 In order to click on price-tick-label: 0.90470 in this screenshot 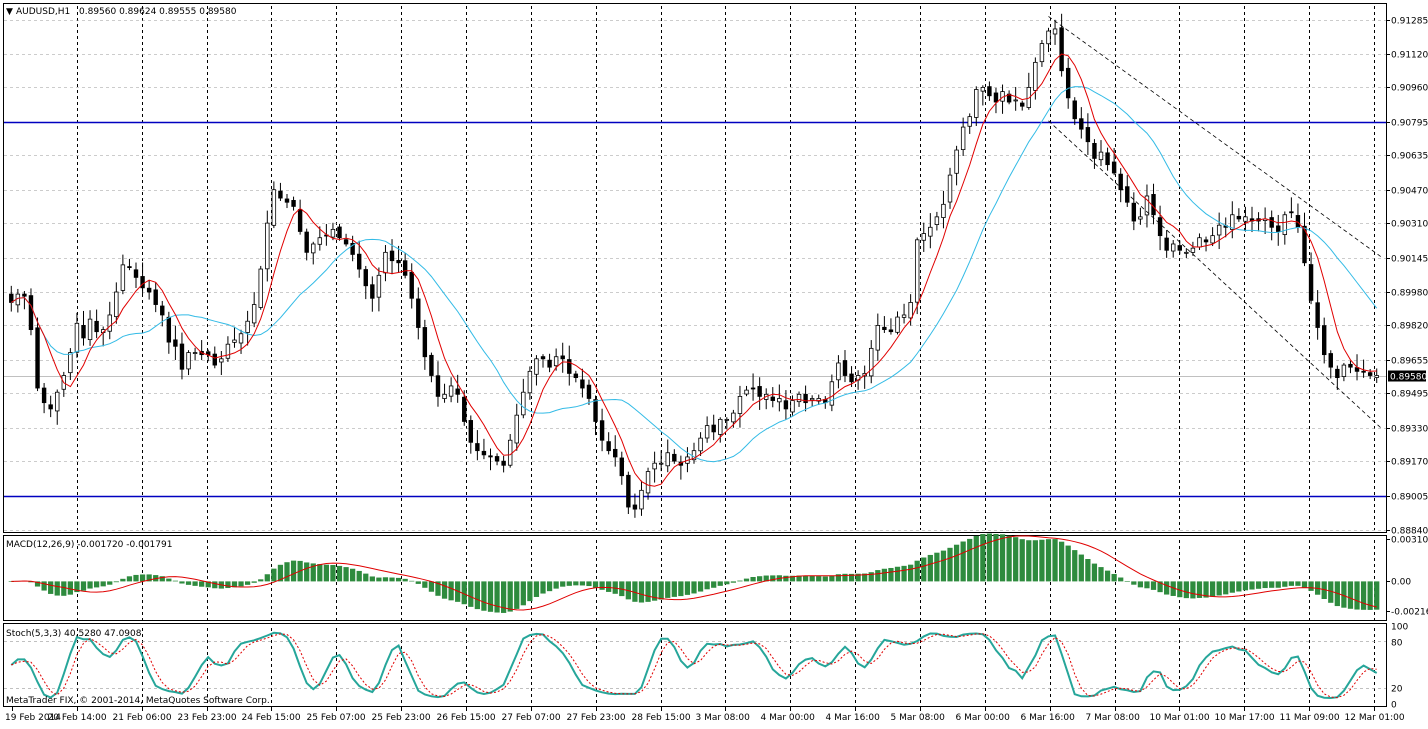, I will do `click(1409, 192)`.